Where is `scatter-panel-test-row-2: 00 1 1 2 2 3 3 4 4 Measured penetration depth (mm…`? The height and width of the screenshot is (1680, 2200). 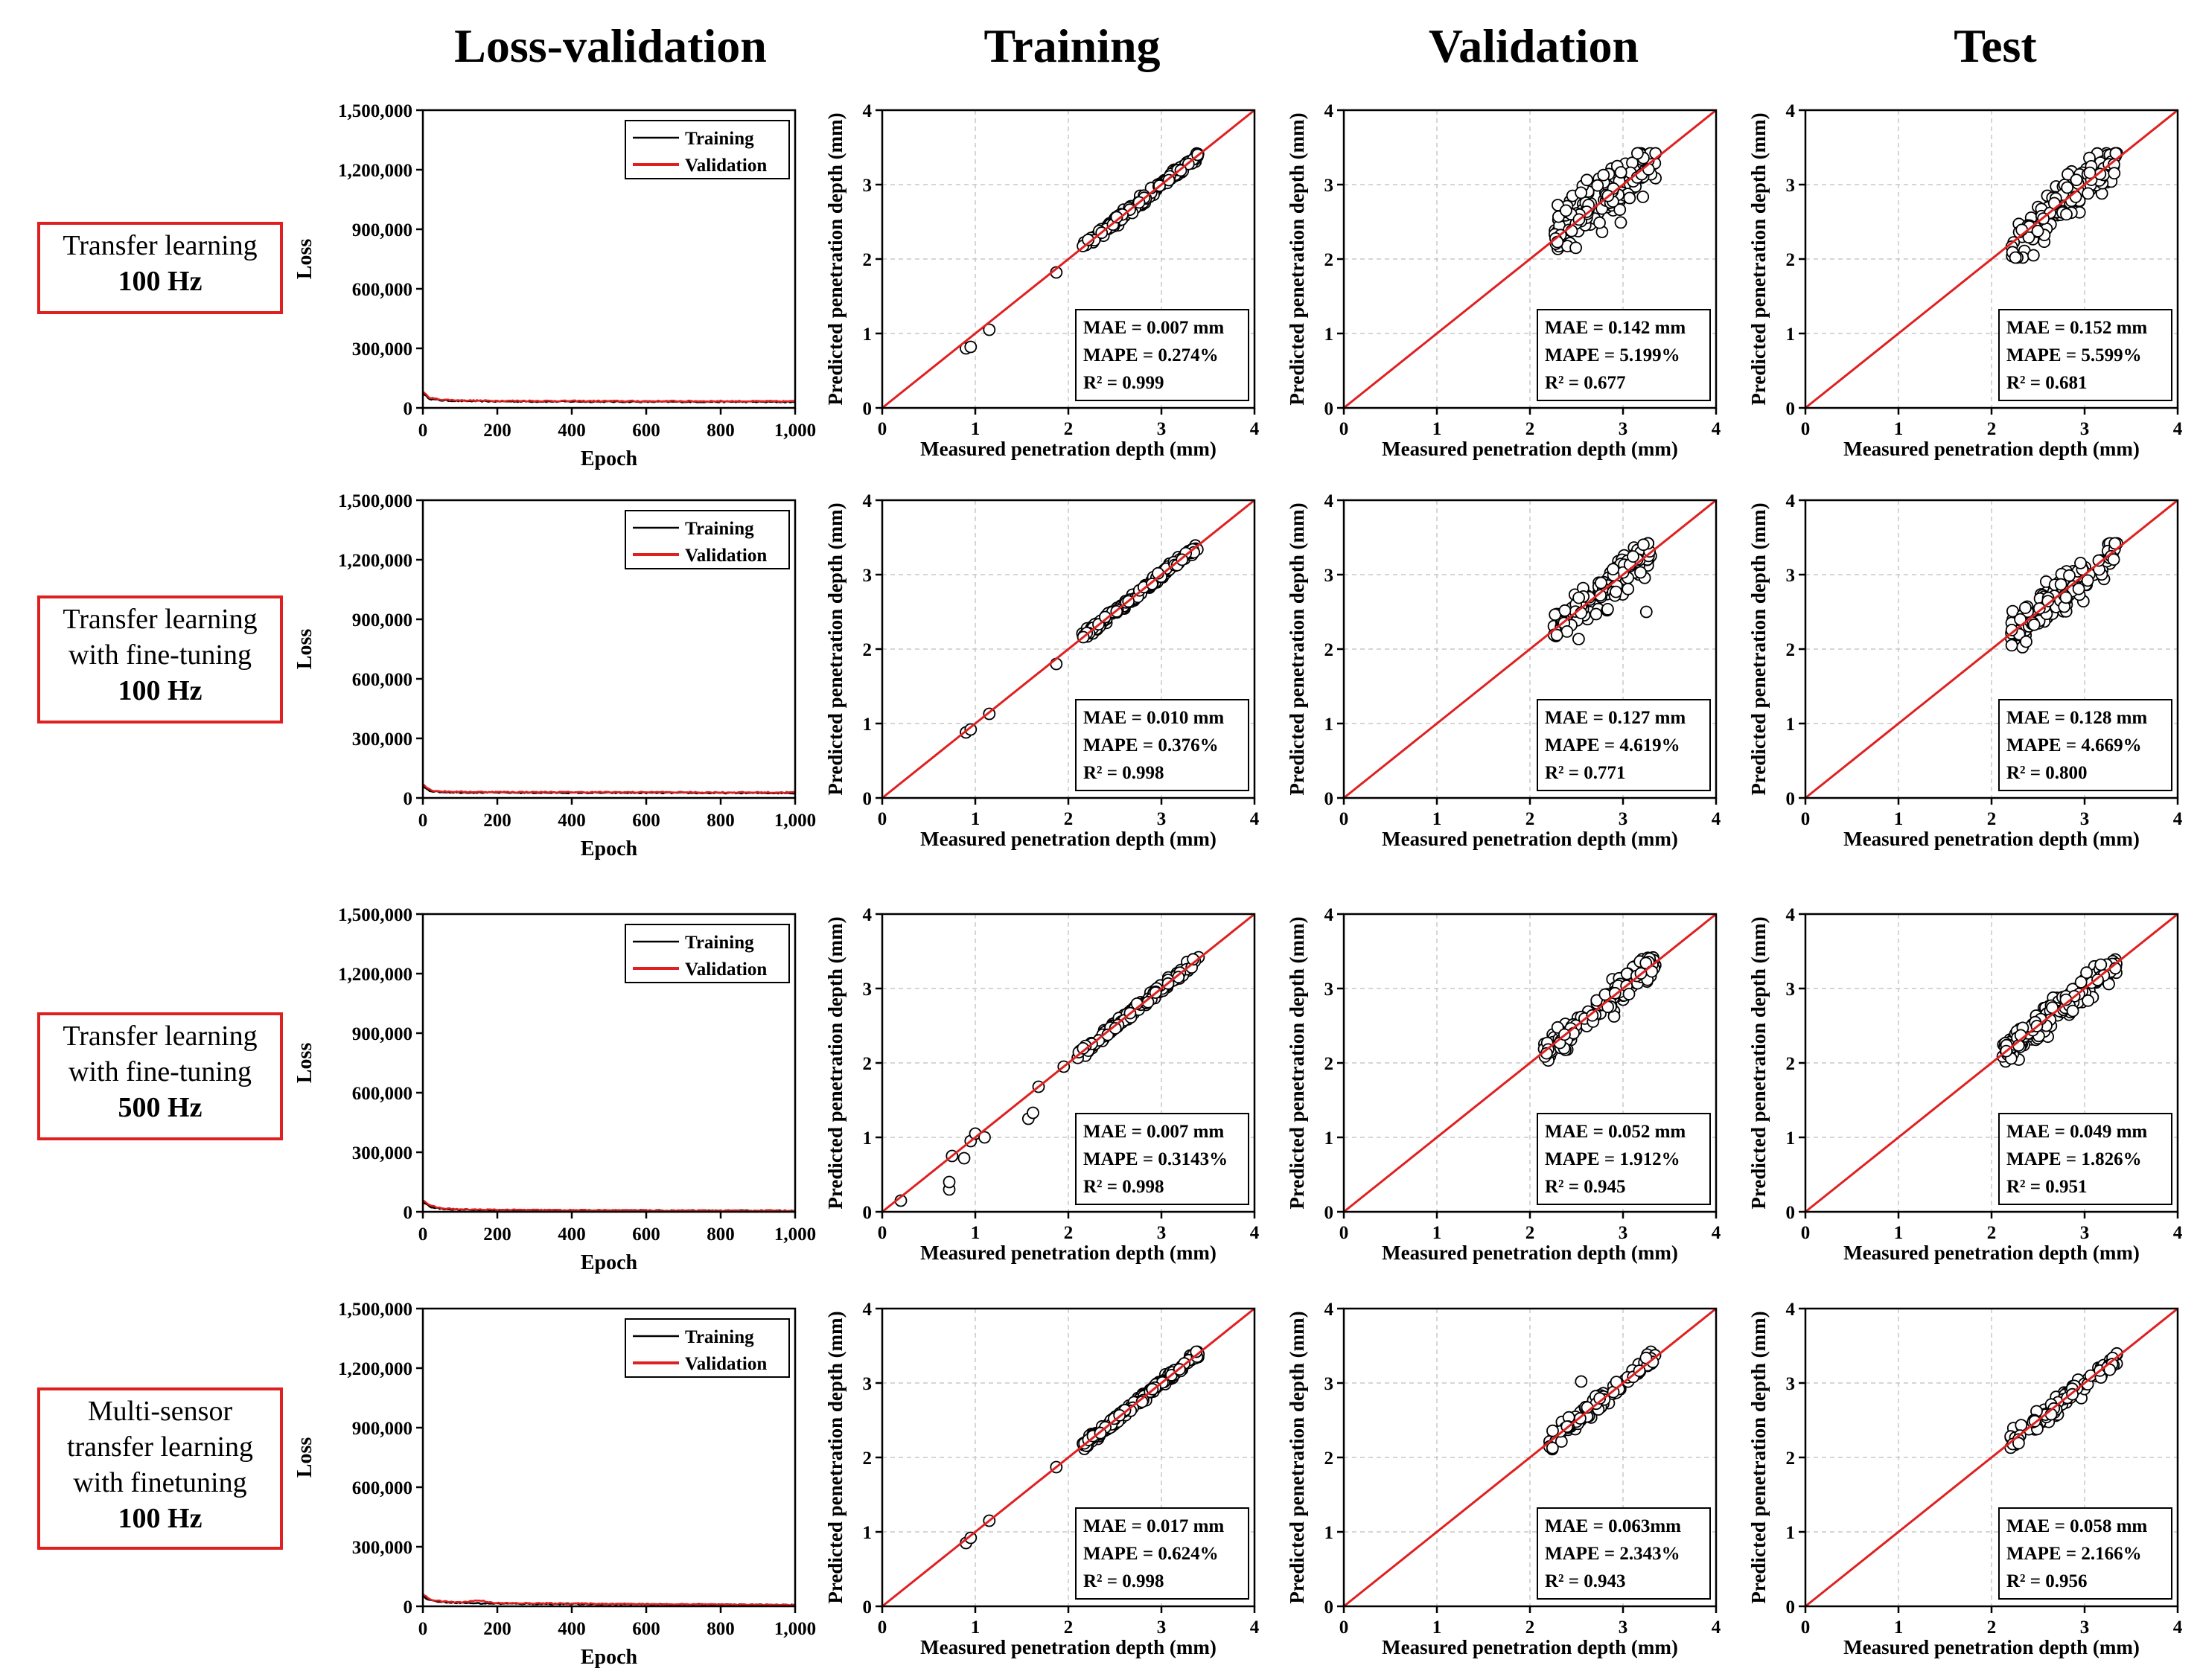 scatter-panel-test-row-2: 00 1 1 2 2 3 3 4 4 Measured penetration depth (mm… is located at coordinates (1965, 670).